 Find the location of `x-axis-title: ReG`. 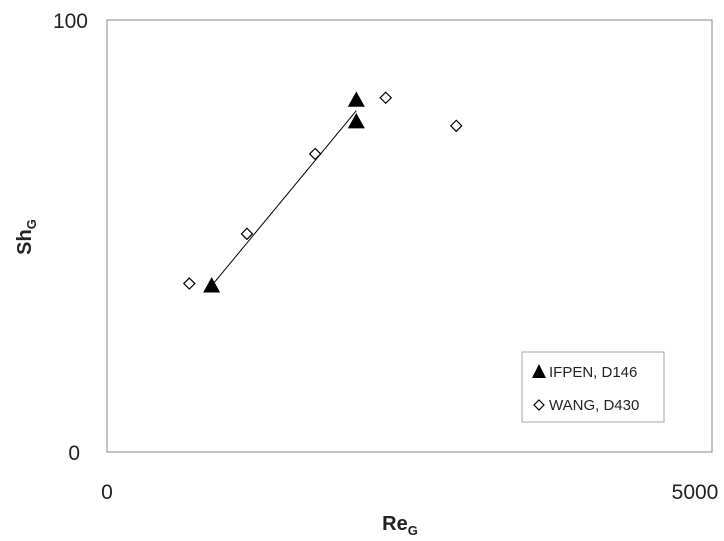

x-axis-title: ReG is located at coordinates (400, 525).